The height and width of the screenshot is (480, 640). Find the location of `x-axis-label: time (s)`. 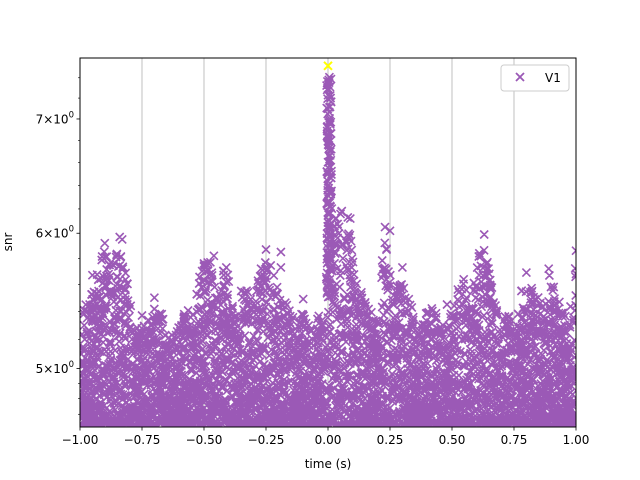

x-axis-label: time (s) is located at coordinates (328, 464).